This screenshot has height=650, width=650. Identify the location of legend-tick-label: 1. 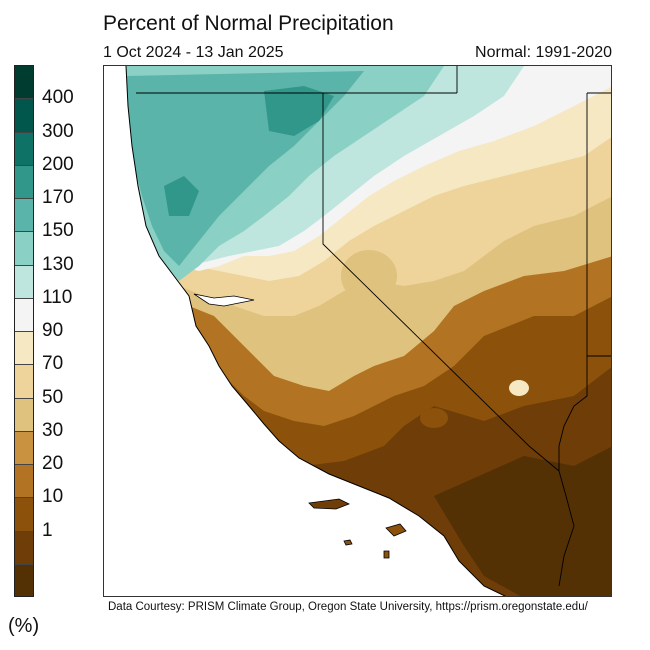
(47, 530).